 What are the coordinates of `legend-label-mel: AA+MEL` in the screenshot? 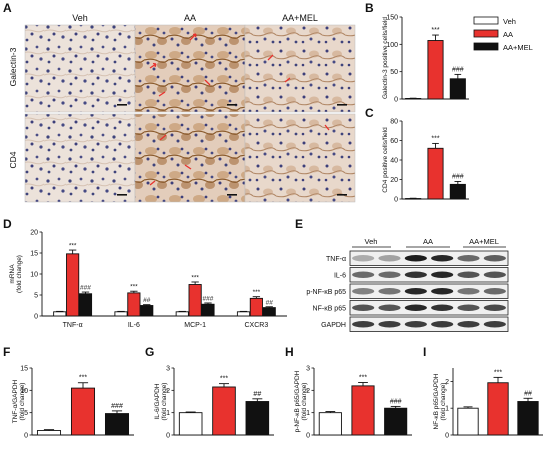 It's located at (518, 47).